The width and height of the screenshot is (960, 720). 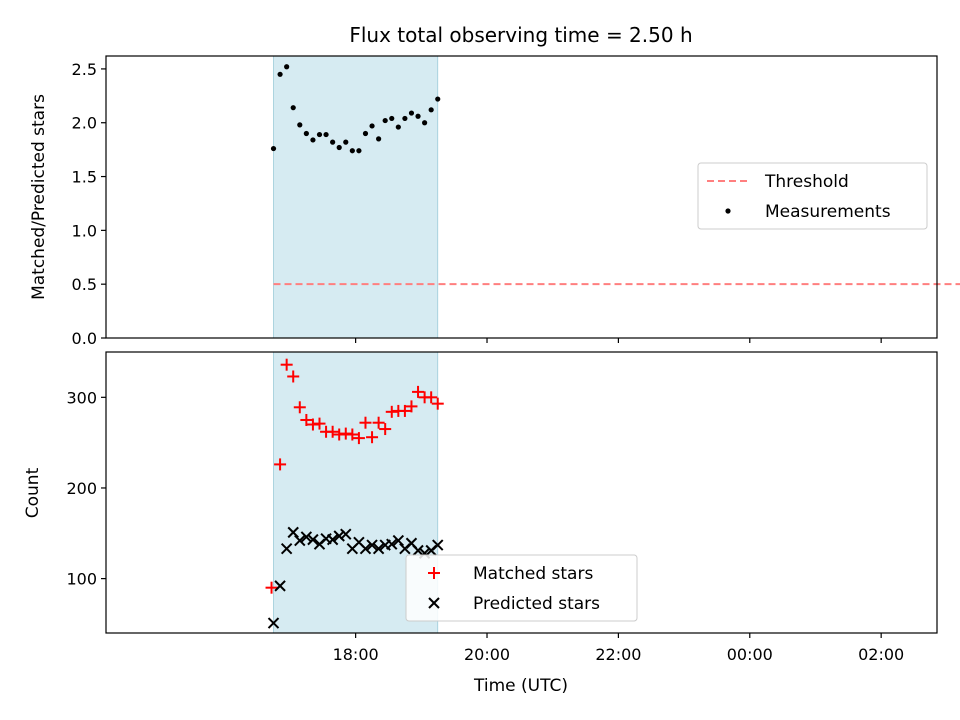 I want to click on x-tick-label: 22:00, so click(x=618, y=654).